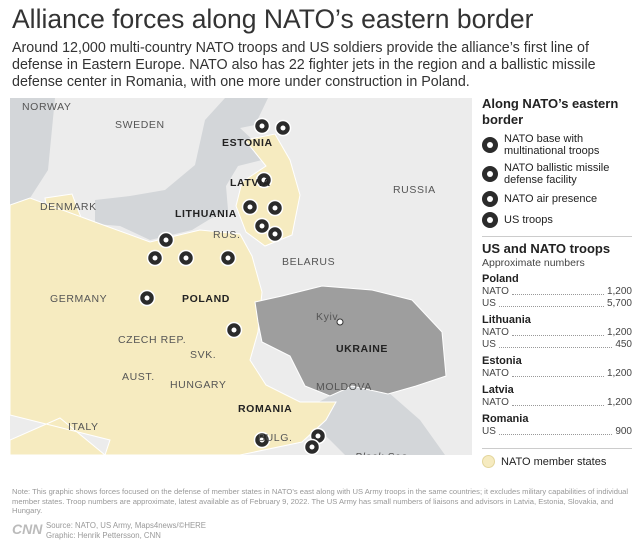  What do you see at coordinates (227, 235) in the screenshot?
I see `map-label: RUS.` at bounding box center [227, 235].